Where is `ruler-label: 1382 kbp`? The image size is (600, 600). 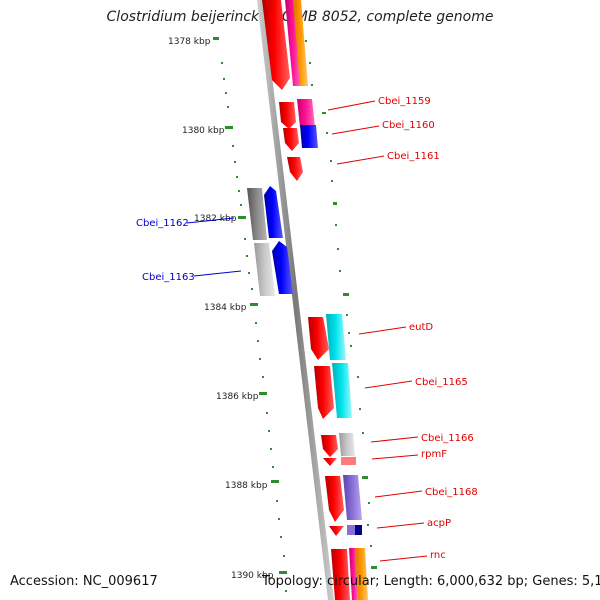
ruler-label: 1382 kbp is located at coordinates (215, 219).